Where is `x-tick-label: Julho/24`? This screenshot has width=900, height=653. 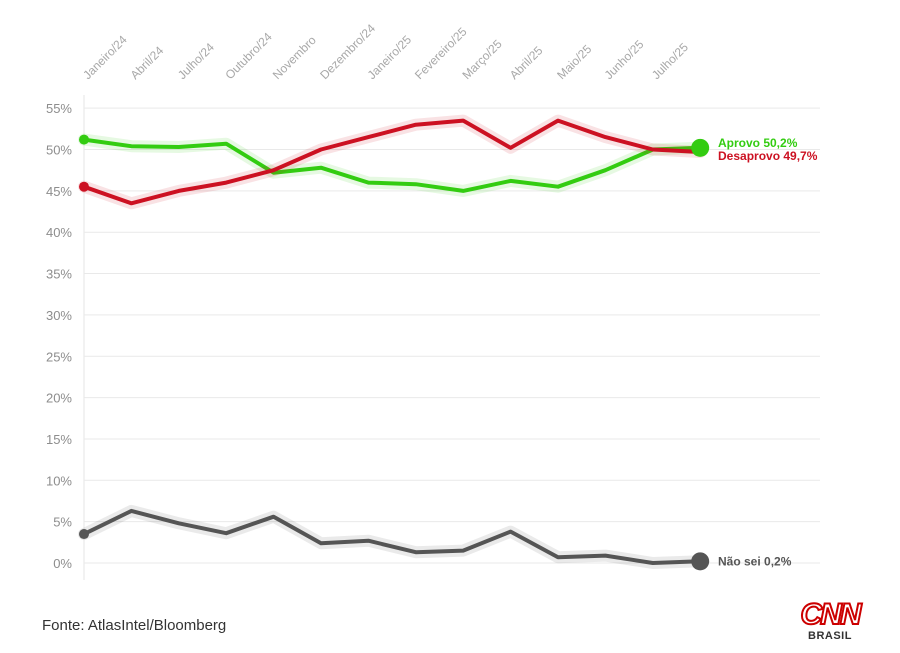 x-tick-label: Julho/24 is located at coordinates (196, 61).